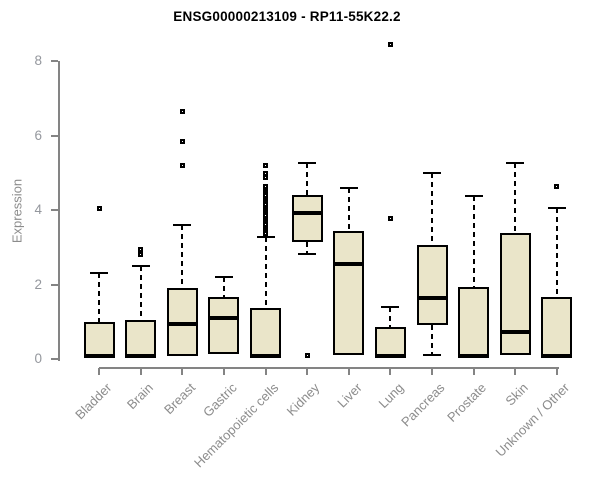 The image size is (600, 500). What do you see at coordinates (516, 394) in the screenshot?
I see `x-tick-label: Skin` at bounding box center [516, 394].